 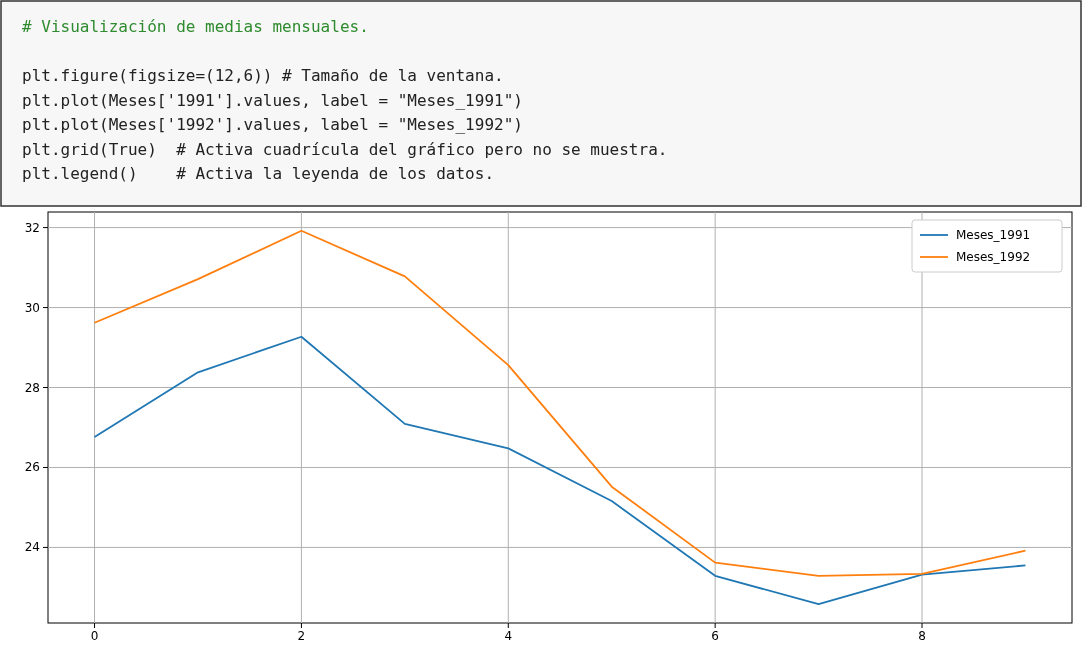 What do you see at coordinates (94, 636) in the screenshot?
I see `x-tick-label: 0` at bounding box center [94, 636].